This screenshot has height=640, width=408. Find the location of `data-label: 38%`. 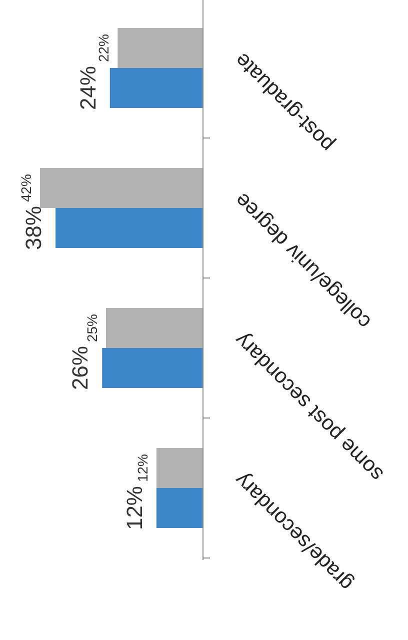

data-label: 38% is located at coordinates (33, 228).